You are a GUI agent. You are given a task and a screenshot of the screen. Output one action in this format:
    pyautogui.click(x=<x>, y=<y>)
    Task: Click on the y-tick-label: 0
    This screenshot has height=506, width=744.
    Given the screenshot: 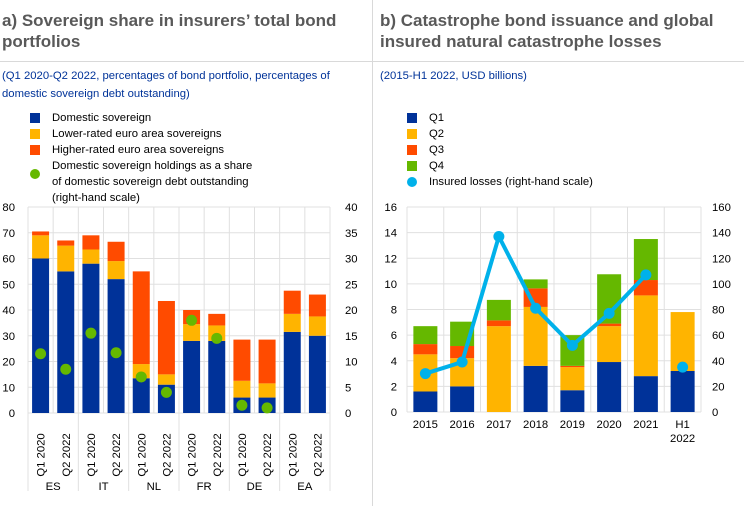 What is the action you would take?
    pyautogui.click(x=394, y=413)
    